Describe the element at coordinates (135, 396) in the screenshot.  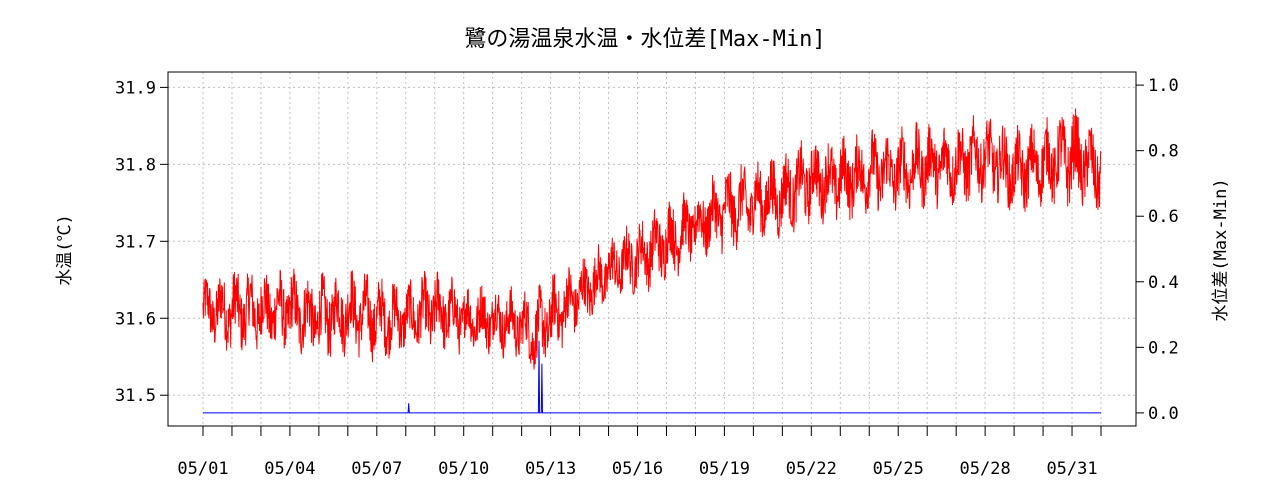
I see `y-tick-label-left: 31.5` at that location.